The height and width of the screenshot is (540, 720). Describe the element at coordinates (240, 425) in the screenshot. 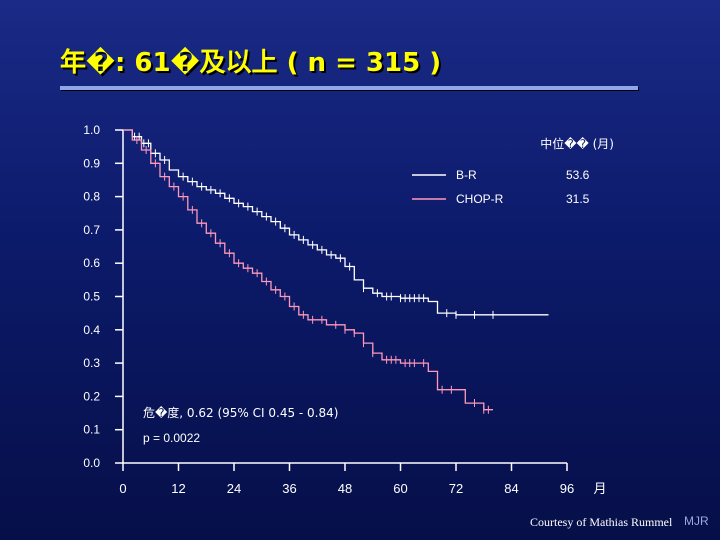

I see `chart-annotations: 危�度, 0.62 (95% CI 0.45 - 0.84) p = 0.0022` at that location.